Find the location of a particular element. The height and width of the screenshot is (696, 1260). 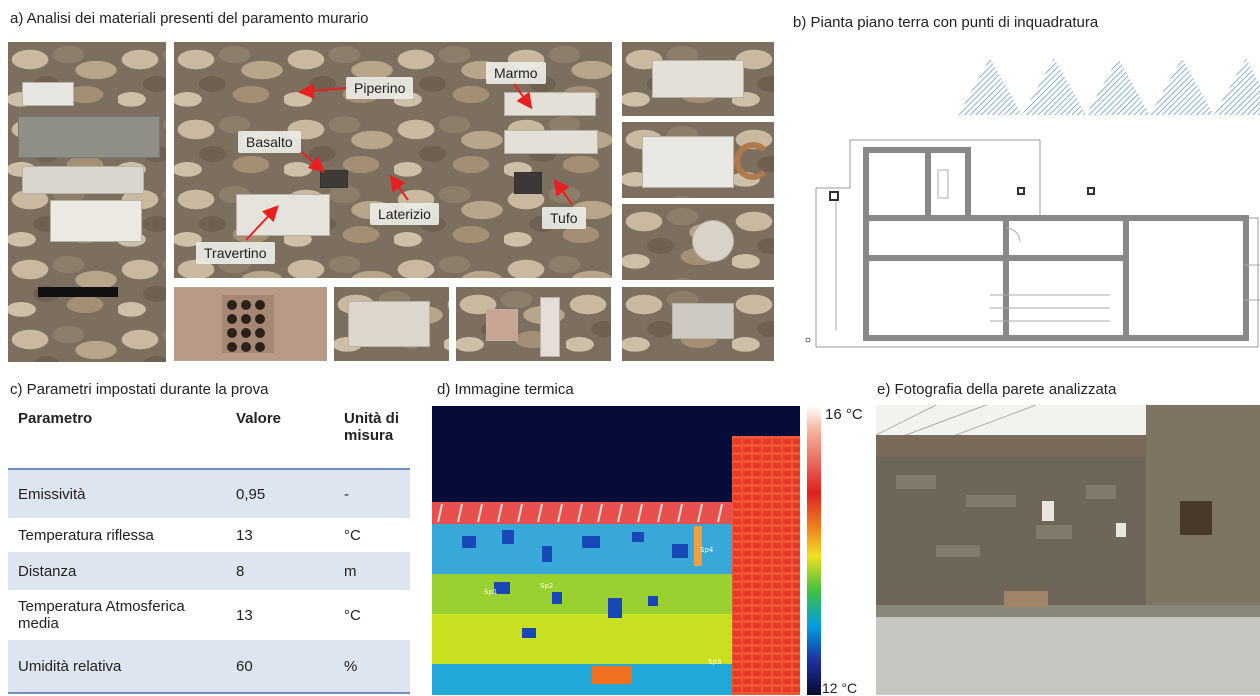

cell-unita: % is located at coordinates (372, 667).